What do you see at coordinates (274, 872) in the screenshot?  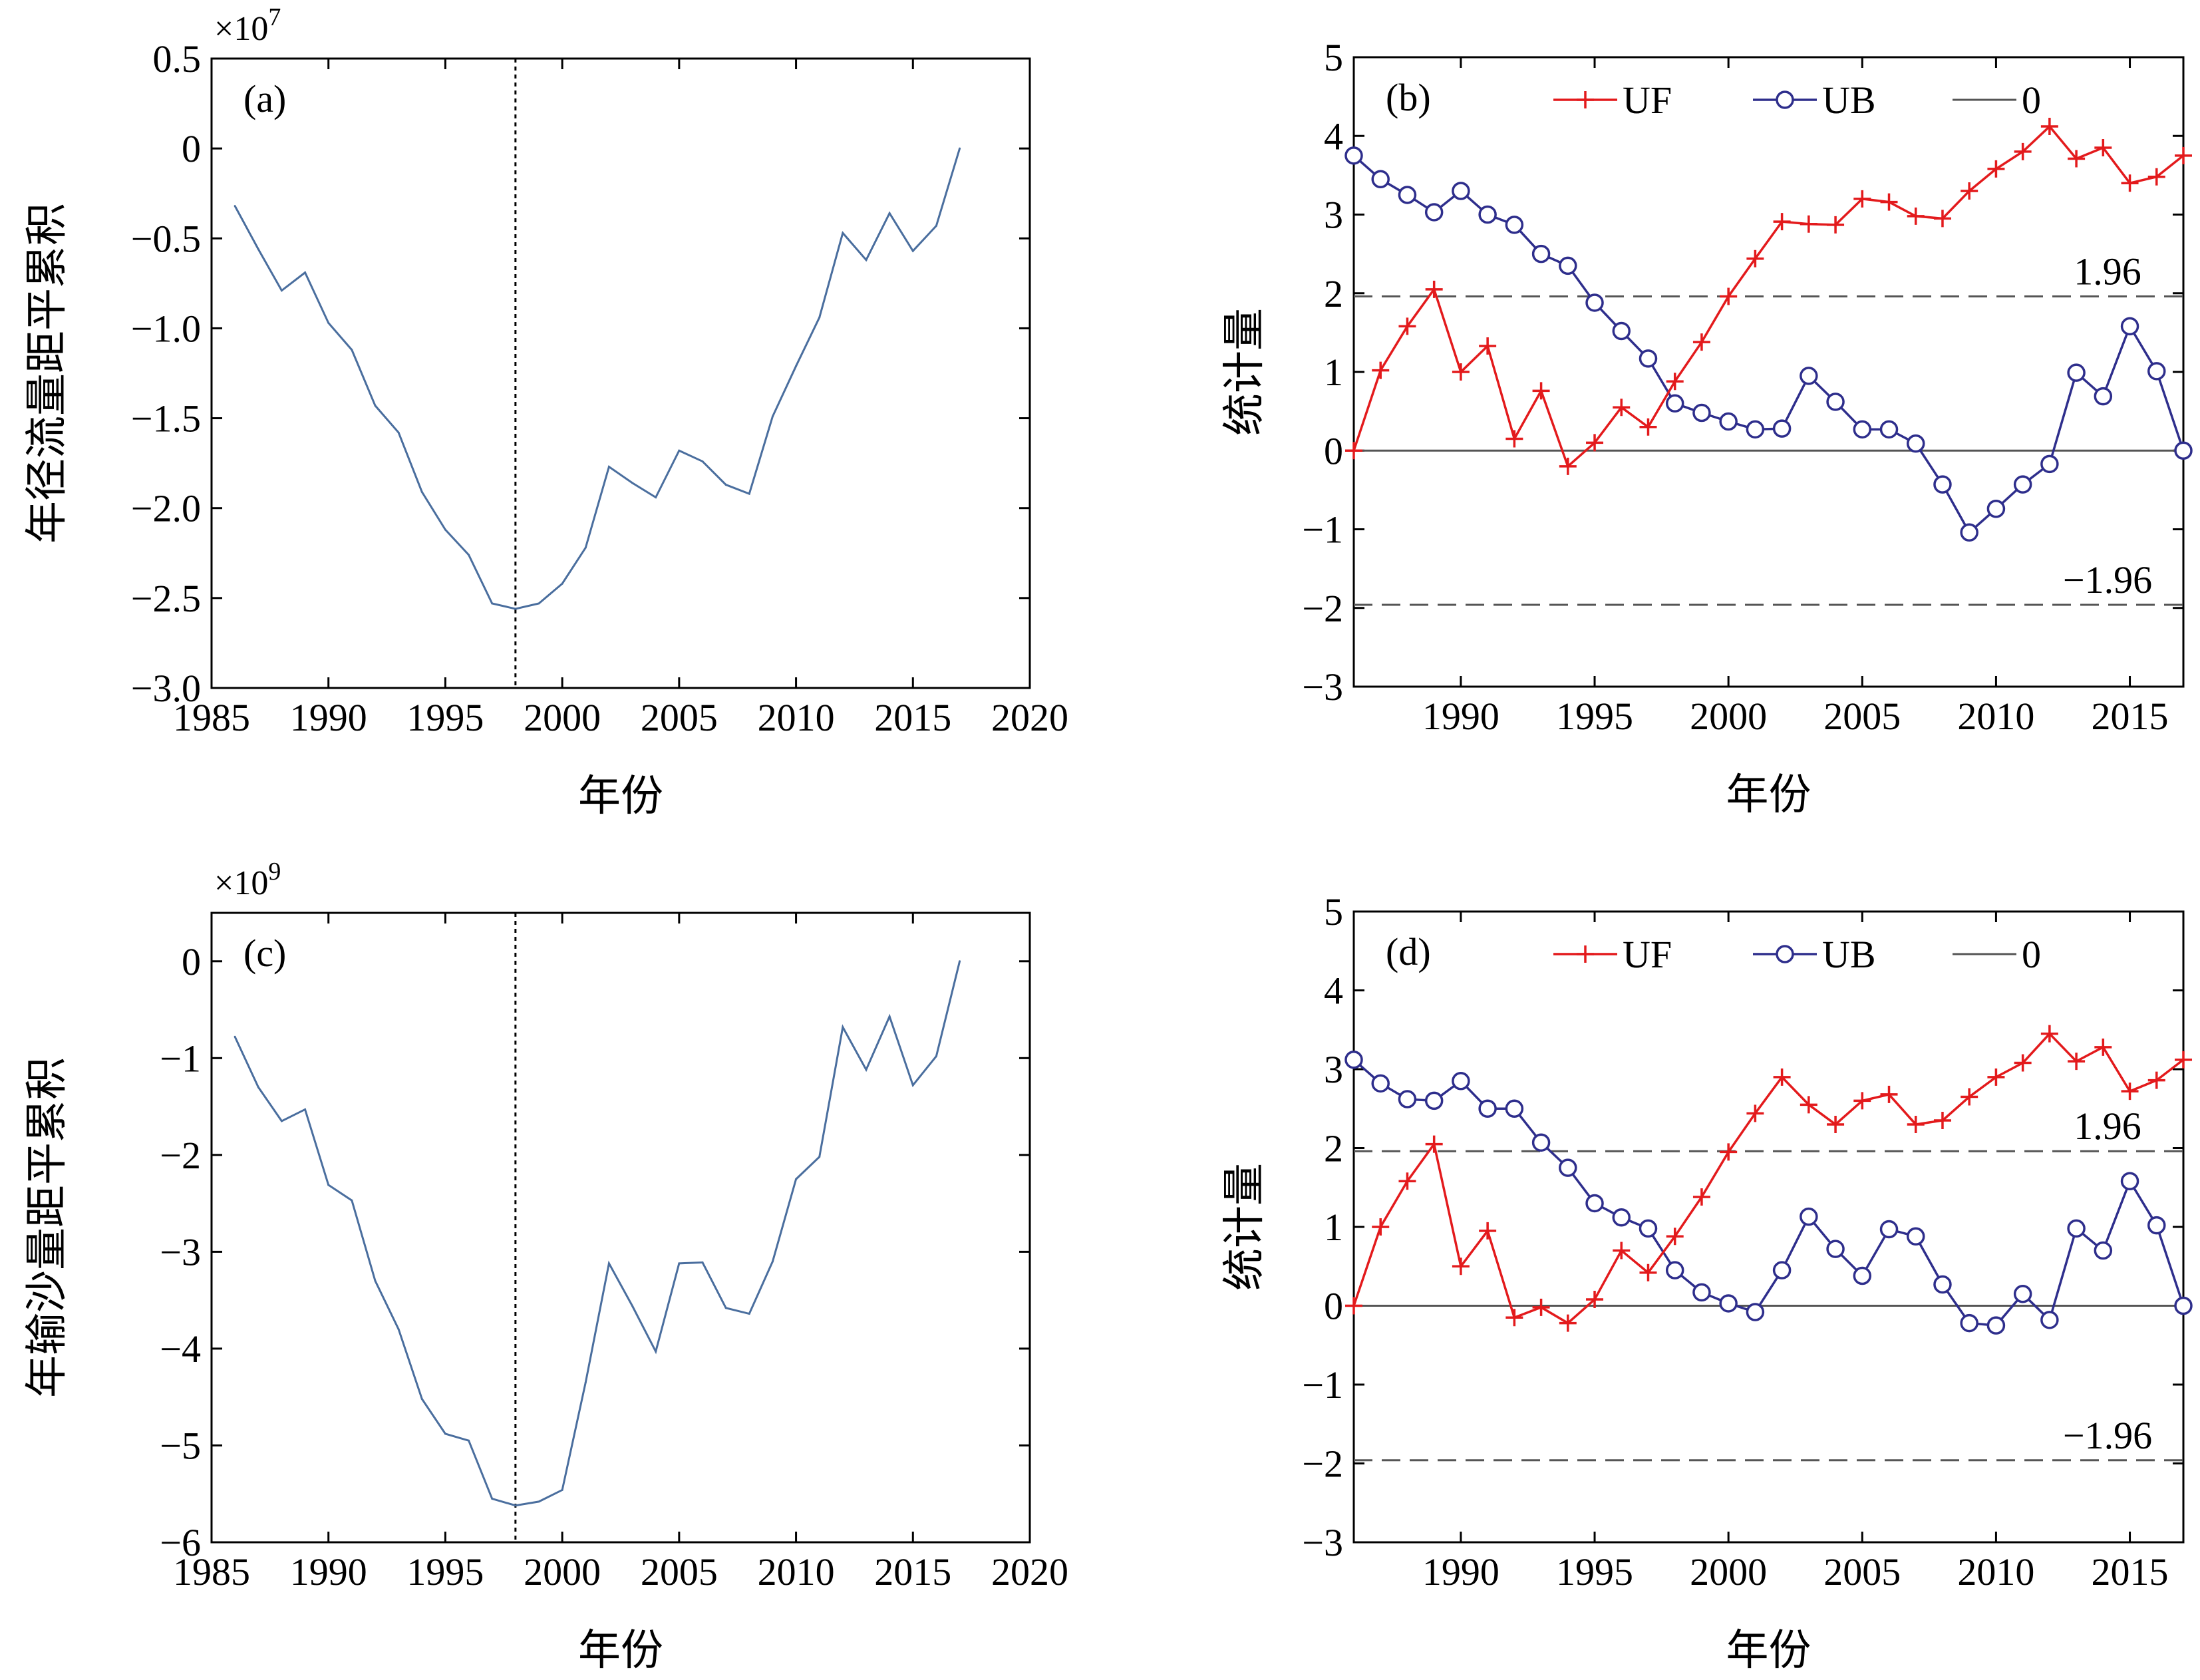 I see `axis-exponent-power: 9` at bounding box center [274, 872].